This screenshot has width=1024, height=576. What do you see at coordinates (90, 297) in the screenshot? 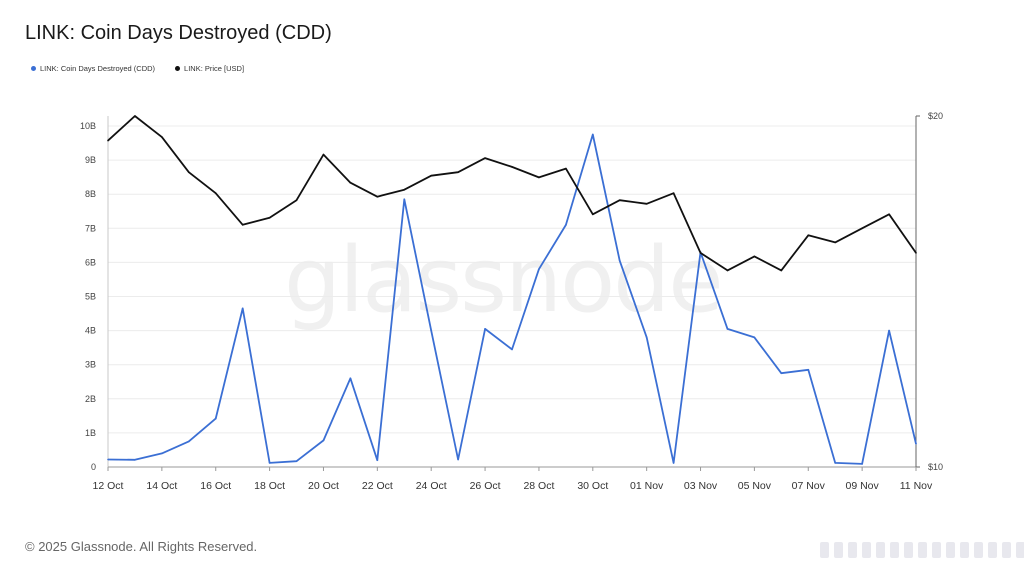
I see `y-tick-label-left: 5B` at bounding box center [90, 297].